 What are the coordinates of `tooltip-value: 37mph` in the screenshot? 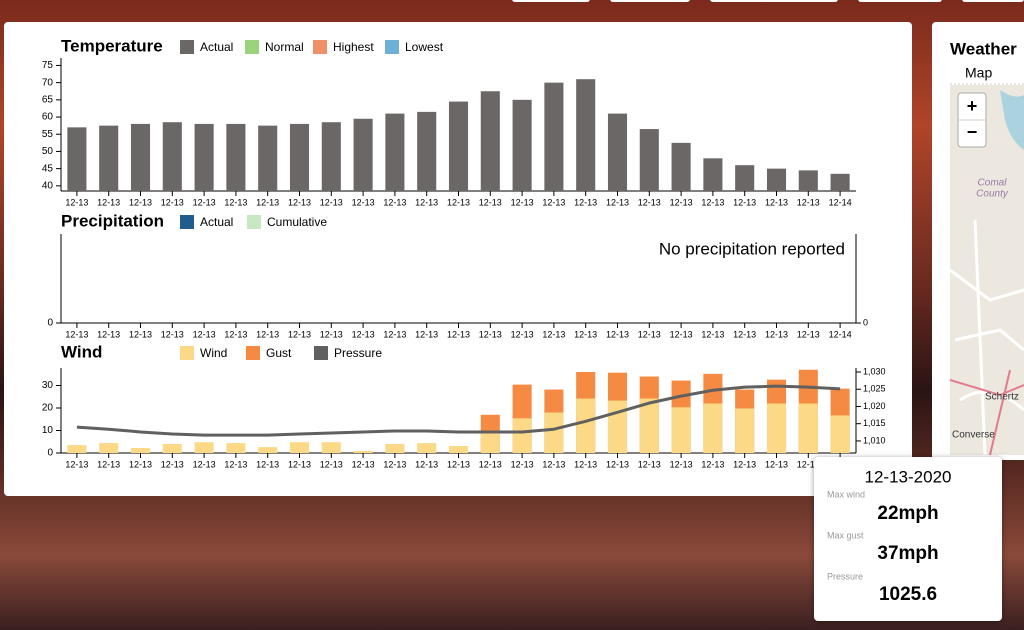 It's located at (907, 553).